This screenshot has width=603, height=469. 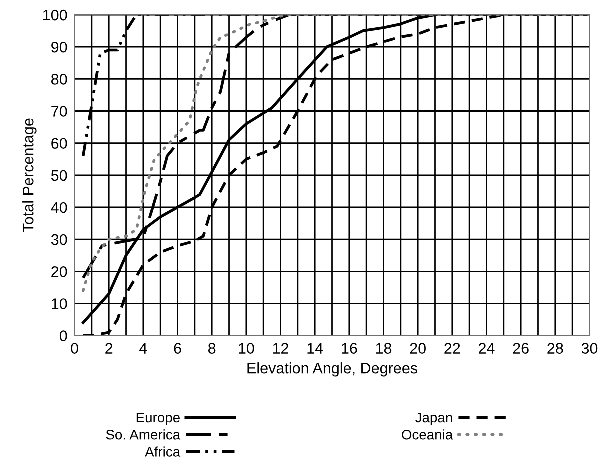 I want to click on y-tick-label: 10, so click(x=60, y=304).